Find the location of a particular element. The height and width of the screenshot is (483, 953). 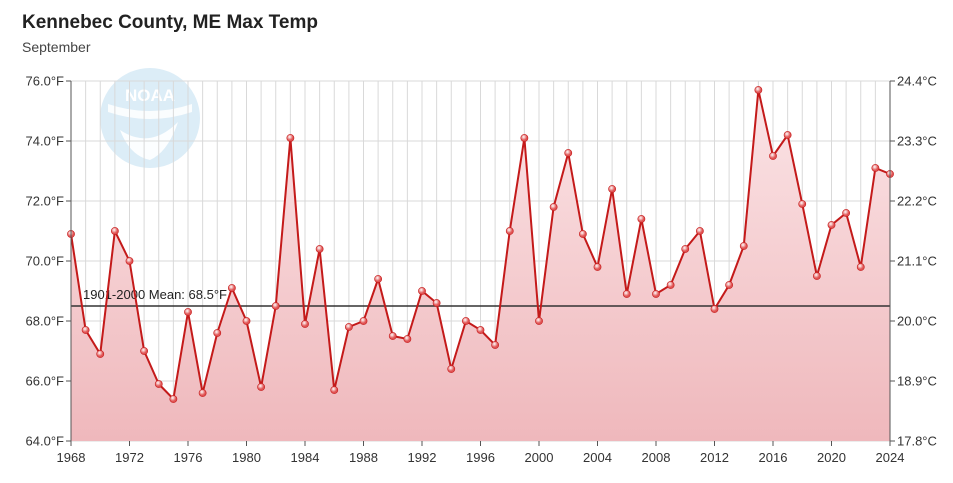

data-point-2009 is located at coordinates (670, 285).